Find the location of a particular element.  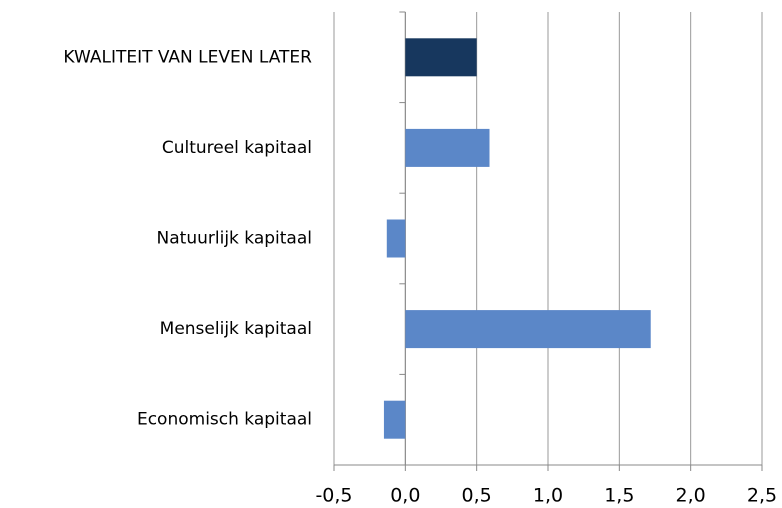

category-label: Natuurlijk kapitaal is located at coordinates (234, 239).